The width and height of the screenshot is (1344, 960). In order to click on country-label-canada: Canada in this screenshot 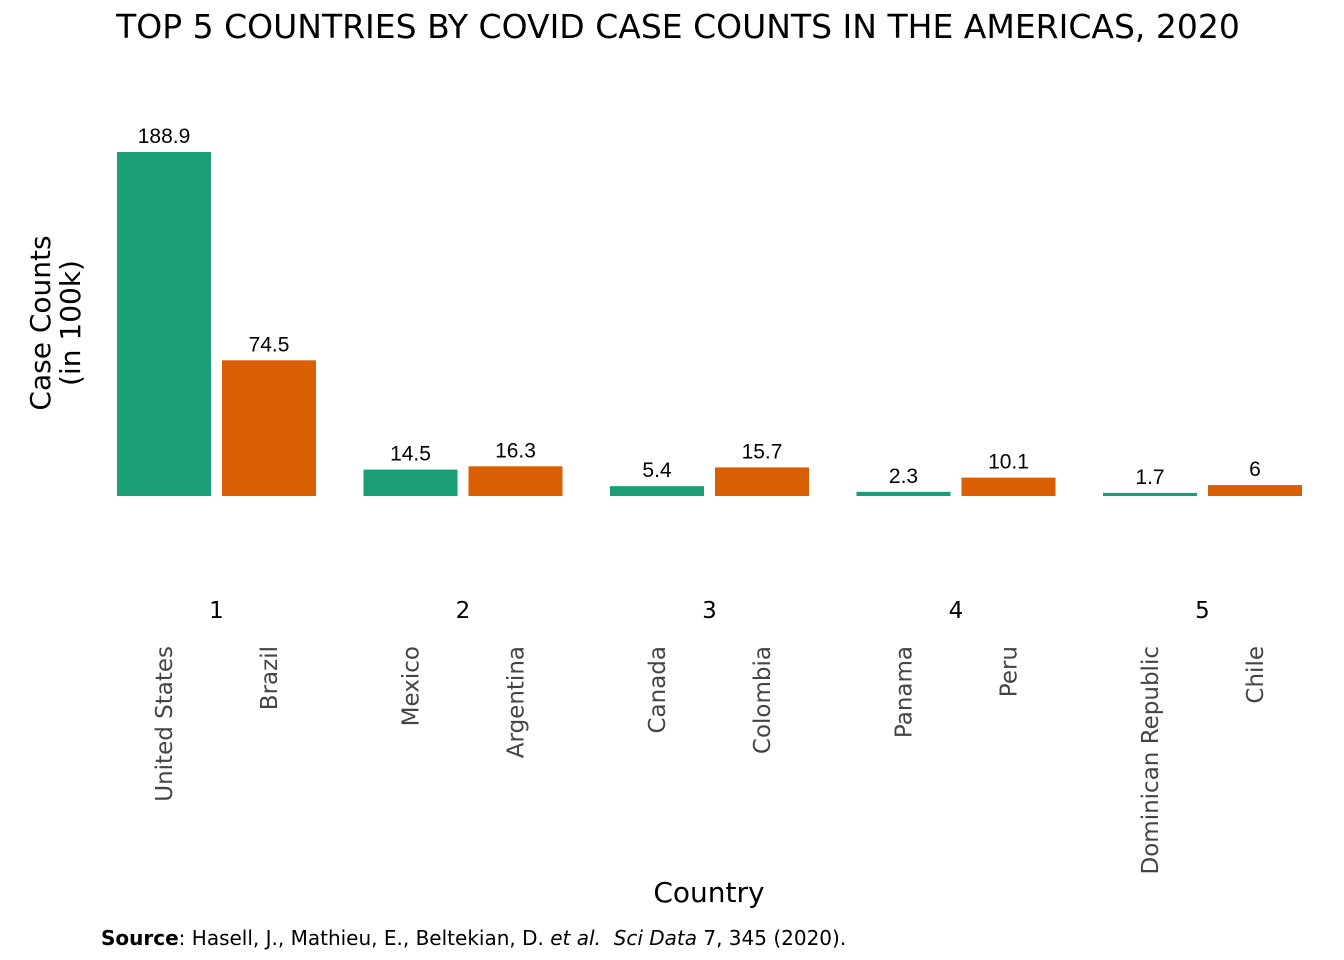, I will do `click(658, 690)`.